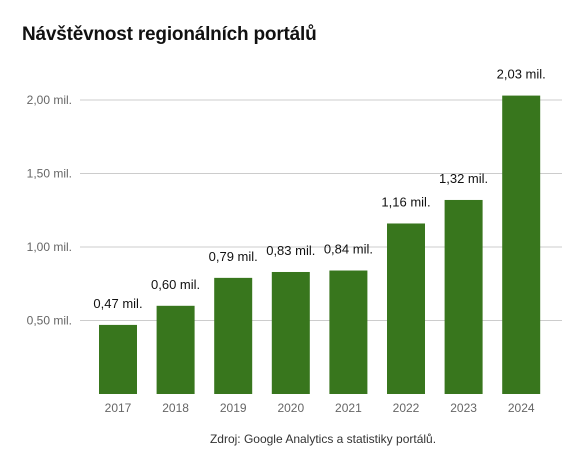 The height and width of the screenshot is (472, 586). What do you see at coordinates (169, 34) in the screenshot?
I see `chart-title: Návštěvnost regionálních portálů` at bounding box center [169, 34].